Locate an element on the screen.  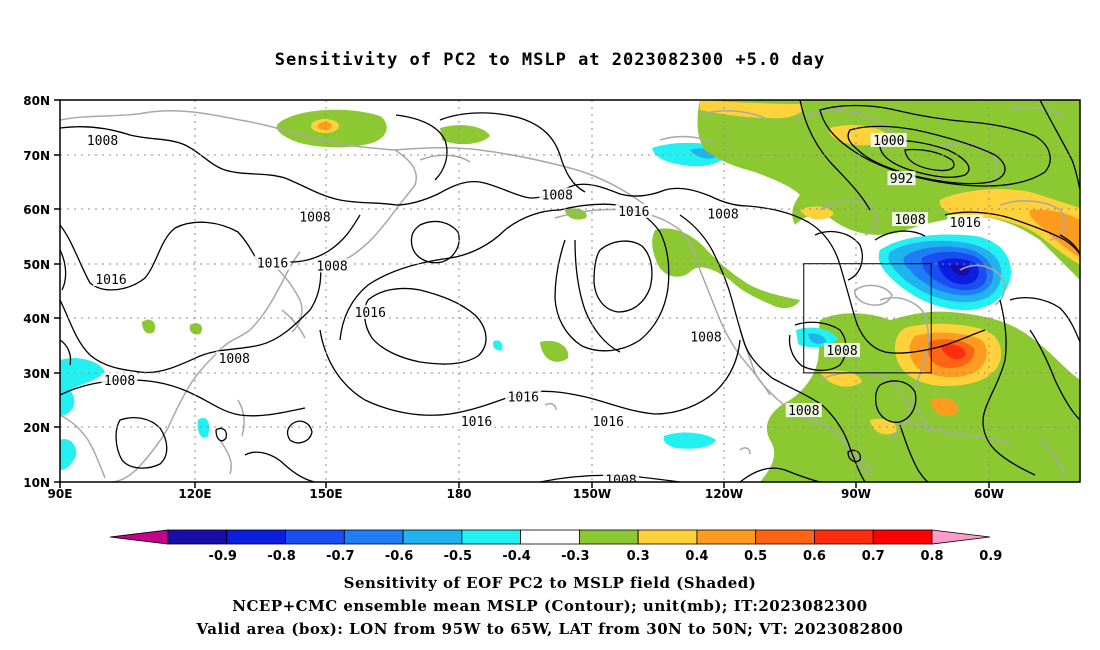
colorbar-label: -0.7 is located at coordinates (340, 556).